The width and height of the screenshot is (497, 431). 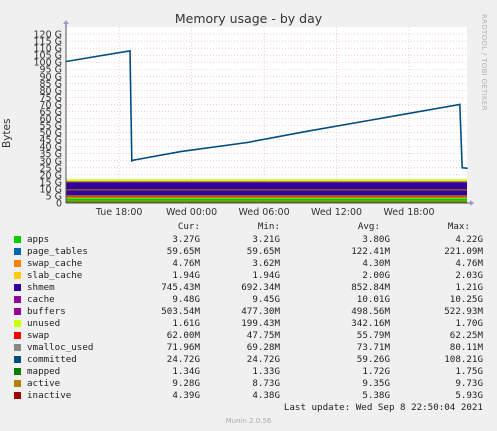 What do you see at coordinates (376, 383) in the screenshot?
I see `legend-avg-value: 9.35G` at bounding box center [376, 383].